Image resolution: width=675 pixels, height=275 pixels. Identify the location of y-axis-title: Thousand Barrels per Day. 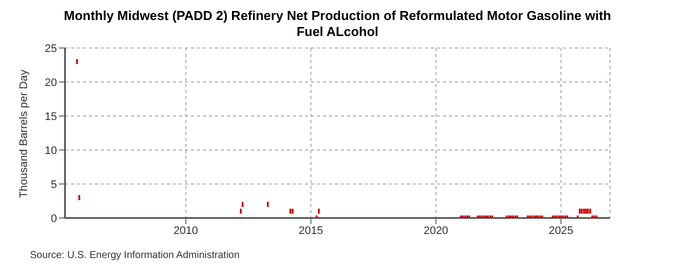
(24, 133).